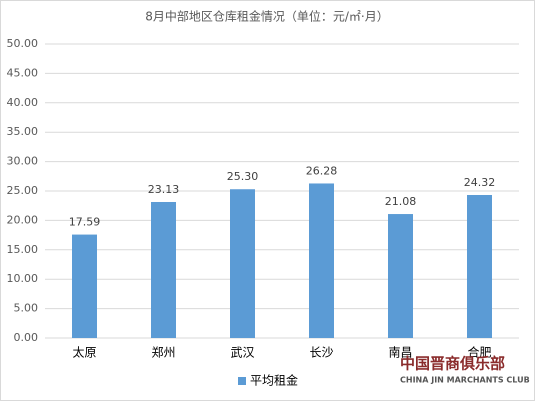  I want to click on value-label: 26.28, so click(322, 170).